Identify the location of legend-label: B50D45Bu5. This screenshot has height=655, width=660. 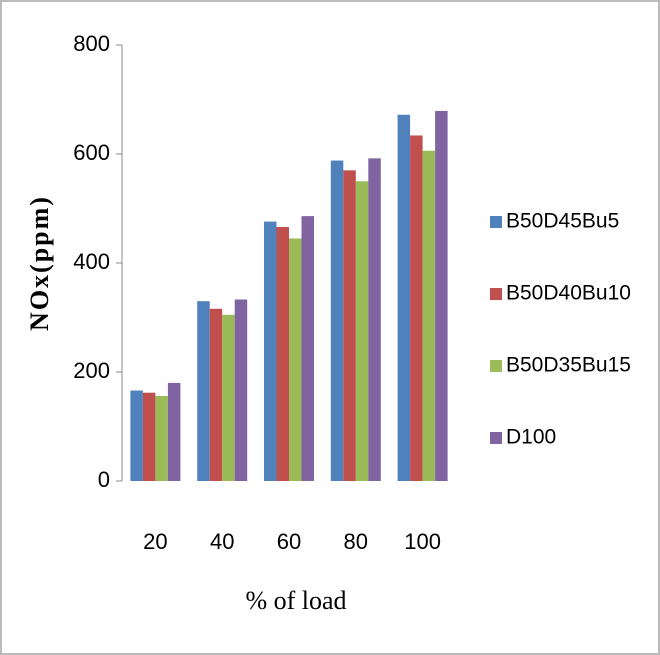
(562, 221).